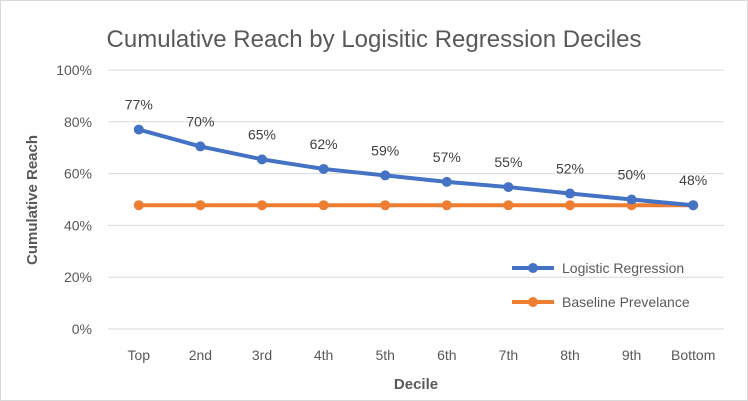 The height and width of the screenshot is (401, 748). Describe the element at coordinates (139, 355) in the screenshot. I see `x-tick-label: Top` at that location.